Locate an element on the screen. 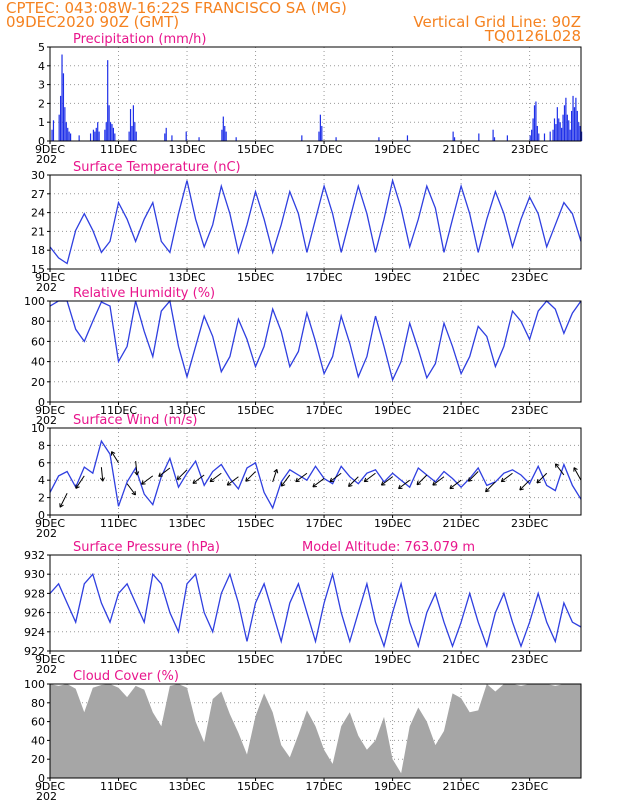 This screenshot has width=618, height=800. wind-ytick-label: 6 is located at coordinates (41, 463).